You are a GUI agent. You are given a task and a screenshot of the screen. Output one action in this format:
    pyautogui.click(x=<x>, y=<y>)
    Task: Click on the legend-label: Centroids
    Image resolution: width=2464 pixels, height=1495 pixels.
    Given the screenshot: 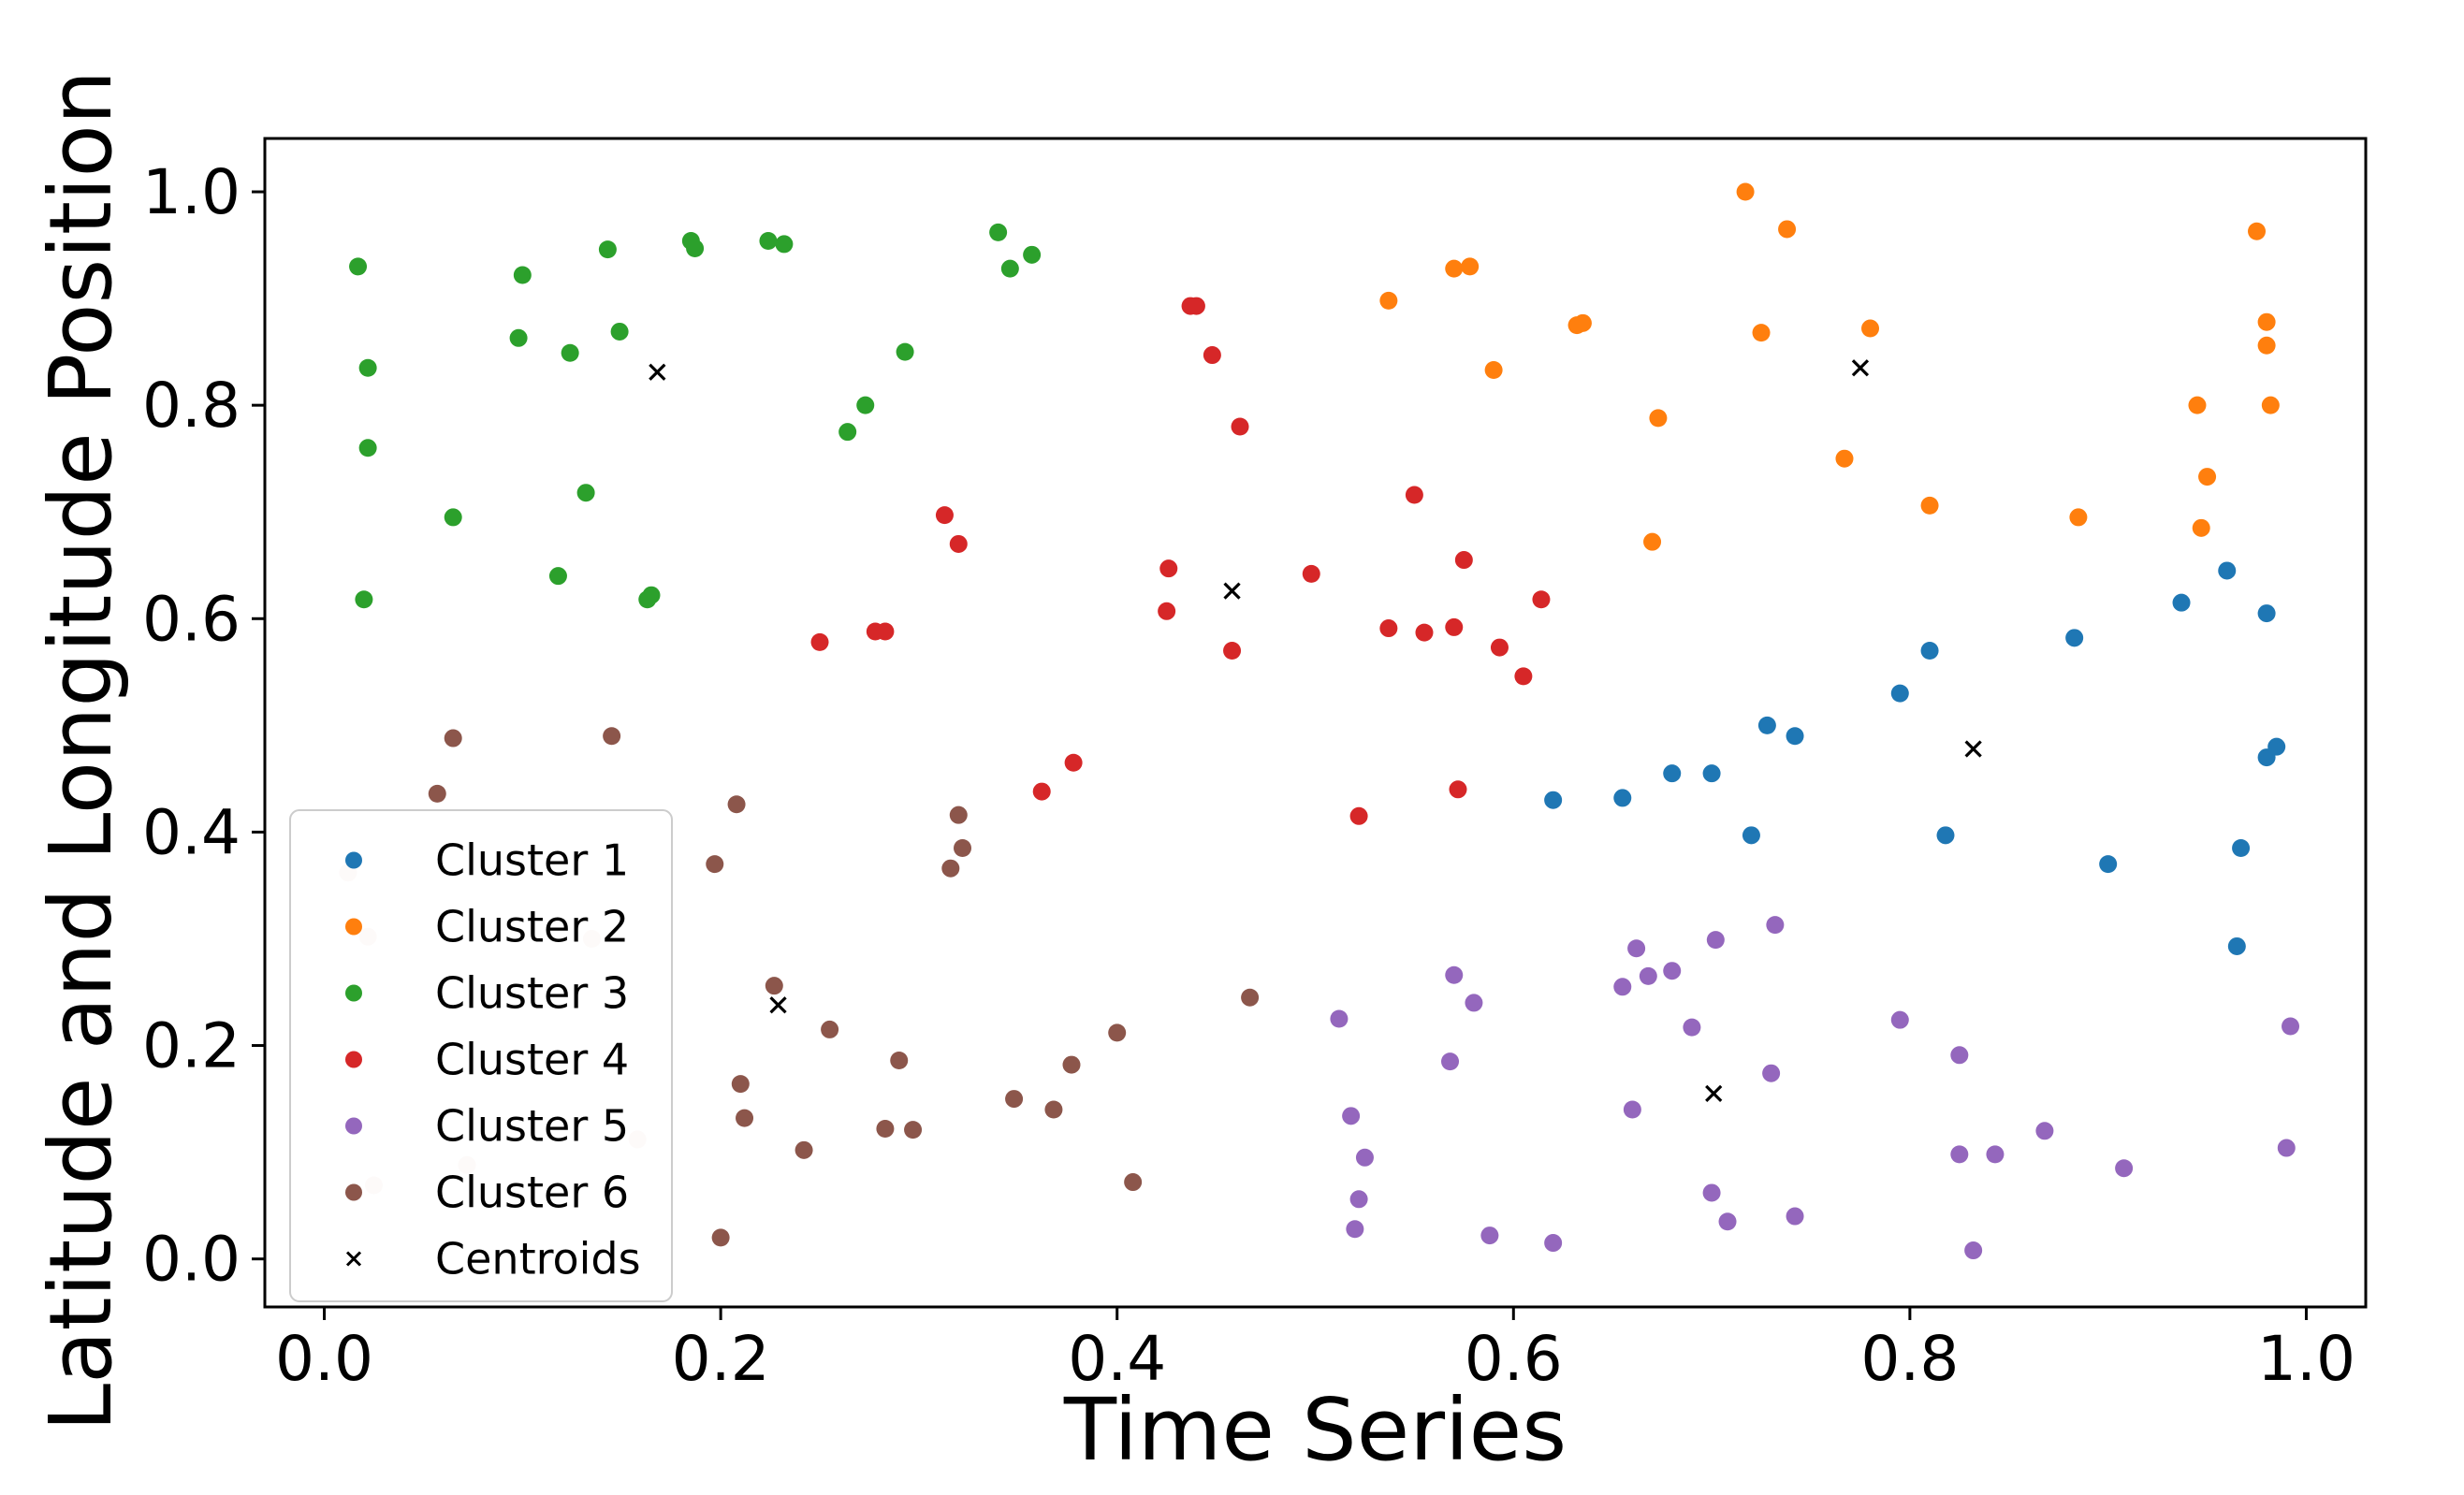 What is the action you would take?
    pyautogui.click(x=538, y=1259)
    